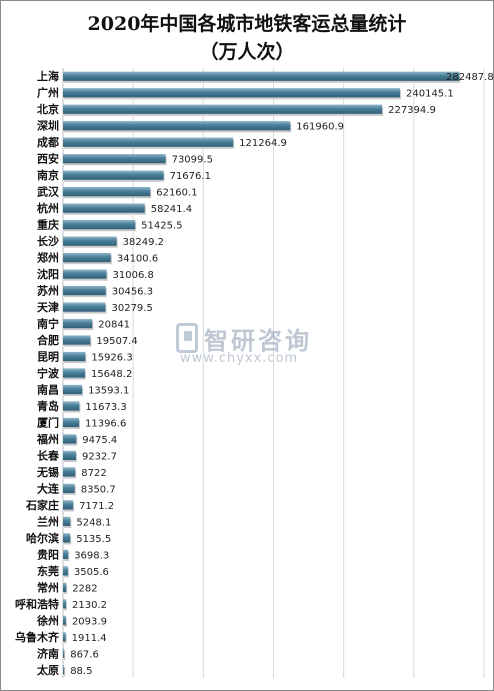 Image resolution: width=494 pixels, height=691 pixels. Describe the element at coordinates (48, 291) in the screenshot. I see `category-label: 苏州` at that location.